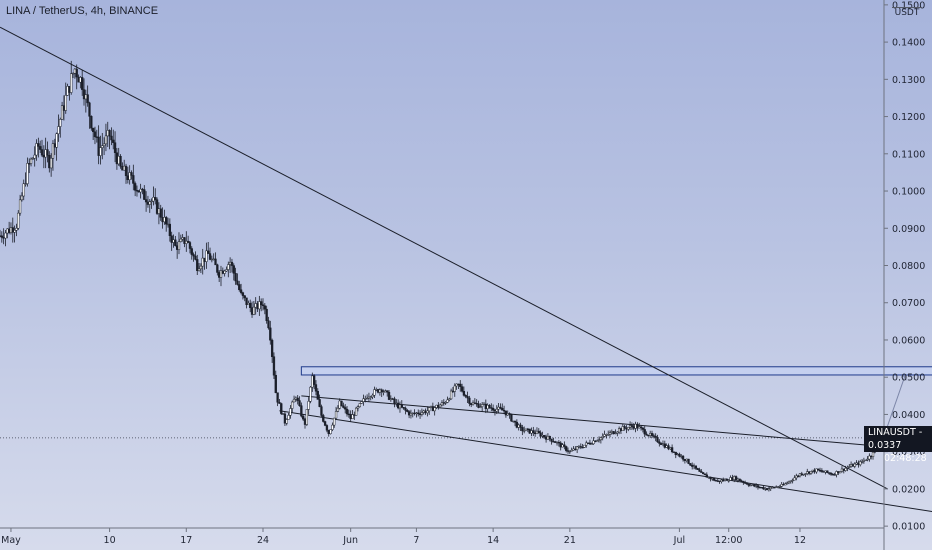 The width and height of the screenshot is (932, 550). I want to click on y-tick-label: 0.1000, so click(908, 192).